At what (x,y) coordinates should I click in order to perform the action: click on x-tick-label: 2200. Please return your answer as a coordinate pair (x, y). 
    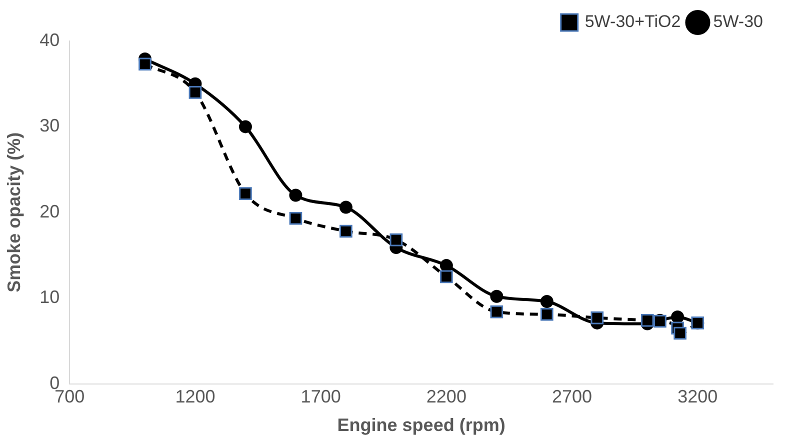
    Looking at the image, I should click on (446, 396).